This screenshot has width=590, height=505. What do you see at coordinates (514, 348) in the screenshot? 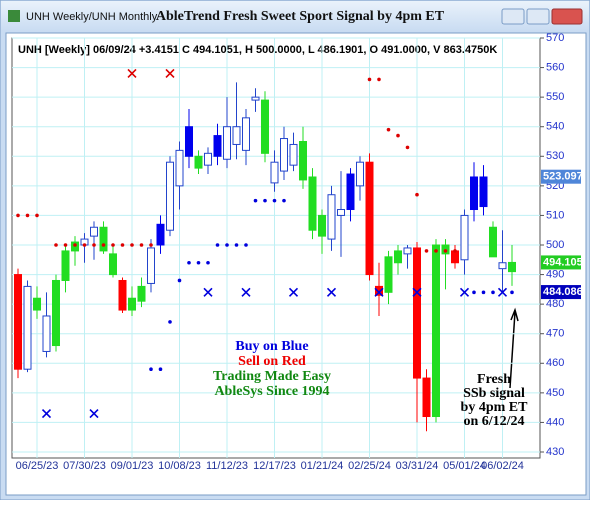
I see `note-arrow` at bounding box center [514, 348].